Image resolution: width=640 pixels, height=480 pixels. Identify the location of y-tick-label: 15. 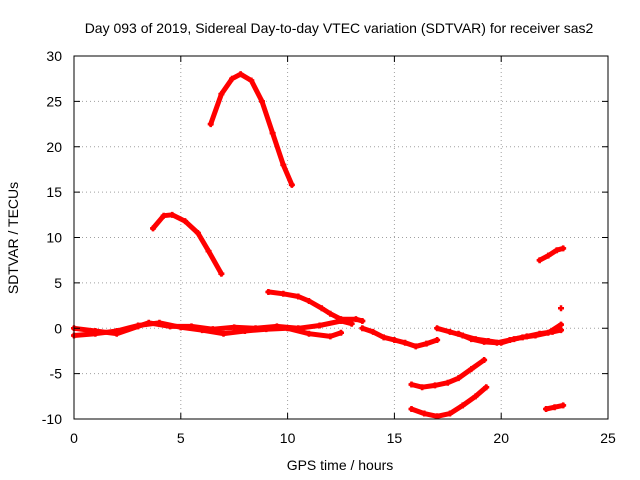
(54, 192).